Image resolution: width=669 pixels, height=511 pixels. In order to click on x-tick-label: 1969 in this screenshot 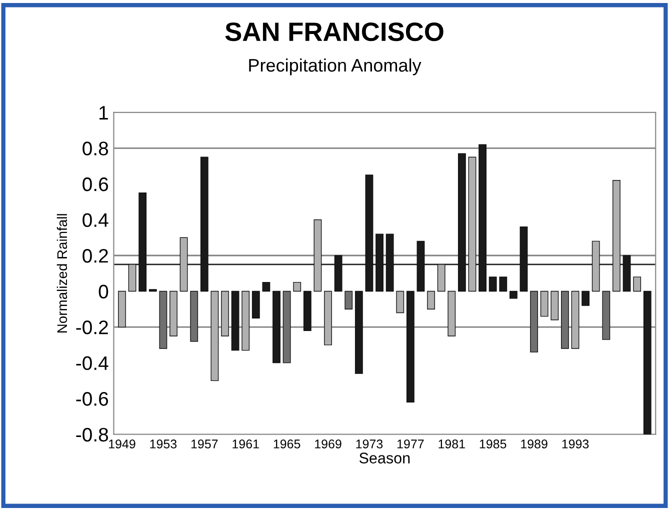, I will do `click(328, 444)`.